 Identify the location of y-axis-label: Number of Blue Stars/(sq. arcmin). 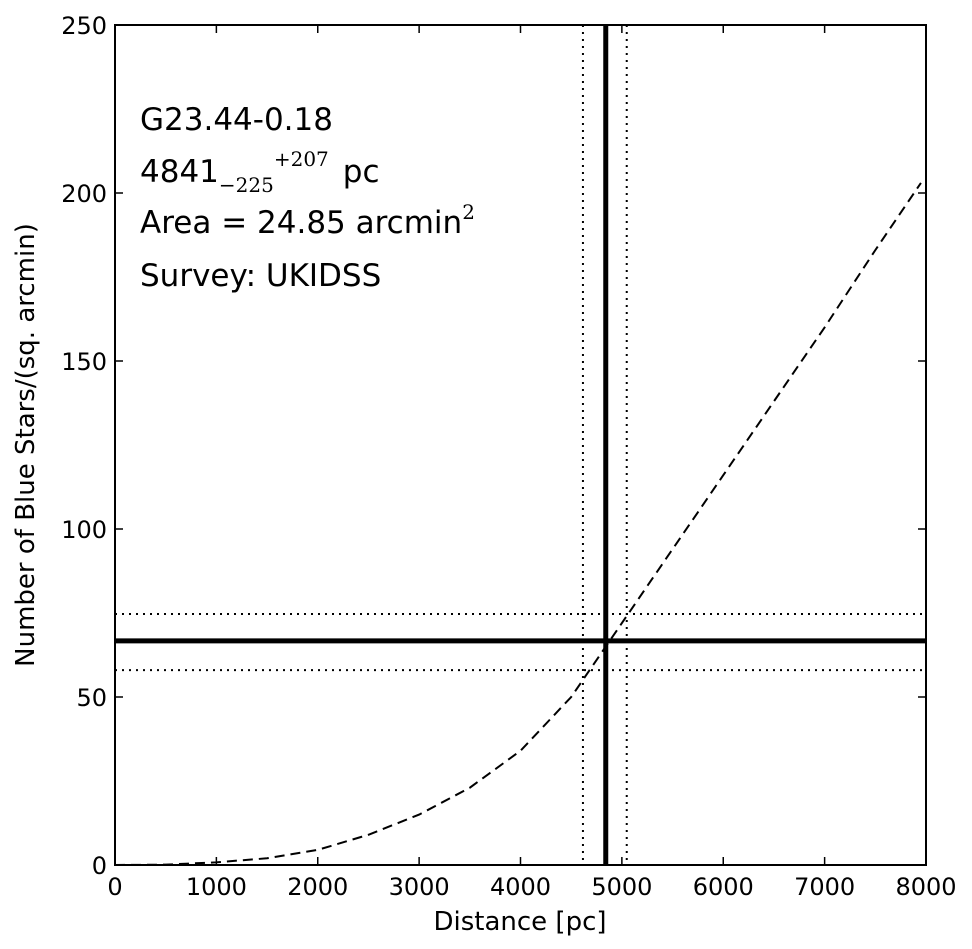
(26, 445).